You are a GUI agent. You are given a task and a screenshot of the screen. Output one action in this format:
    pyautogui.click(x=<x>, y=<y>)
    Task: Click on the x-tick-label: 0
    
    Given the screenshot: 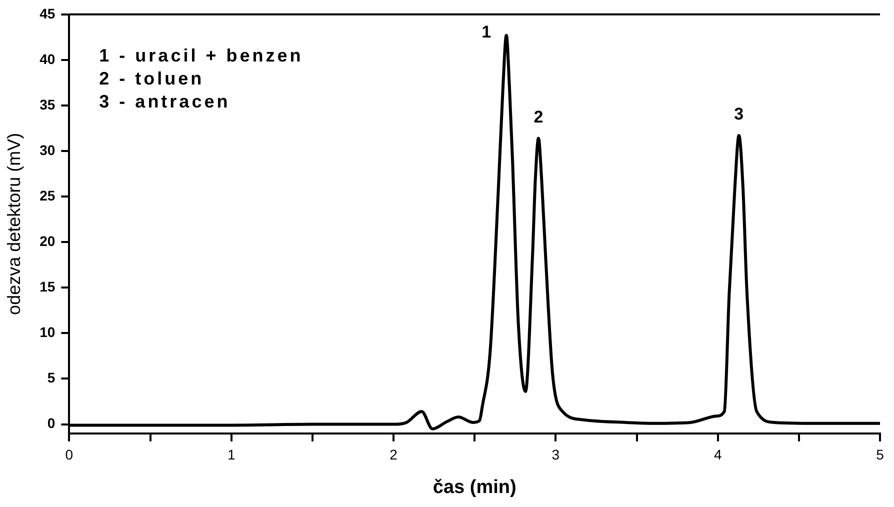 What is the action you would take?
    pyautogui.click(x=69, y=454)
    